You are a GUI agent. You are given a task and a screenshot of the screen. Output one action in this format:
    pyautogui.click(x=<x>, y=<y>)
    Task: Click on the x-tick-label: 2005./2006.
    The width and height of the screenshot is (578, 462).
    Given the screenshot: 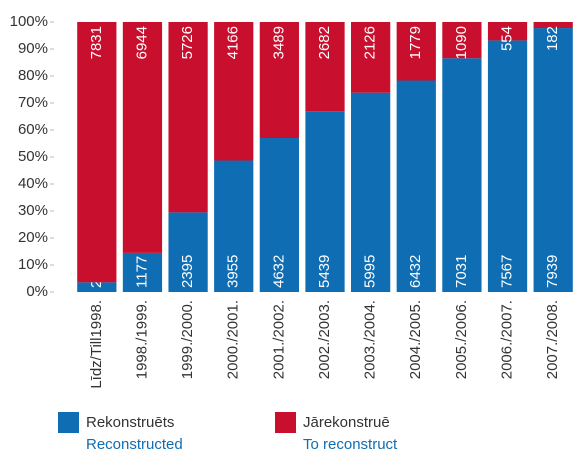 What is the action you would take?
    pyautogui.click(x=461, y=339)
    